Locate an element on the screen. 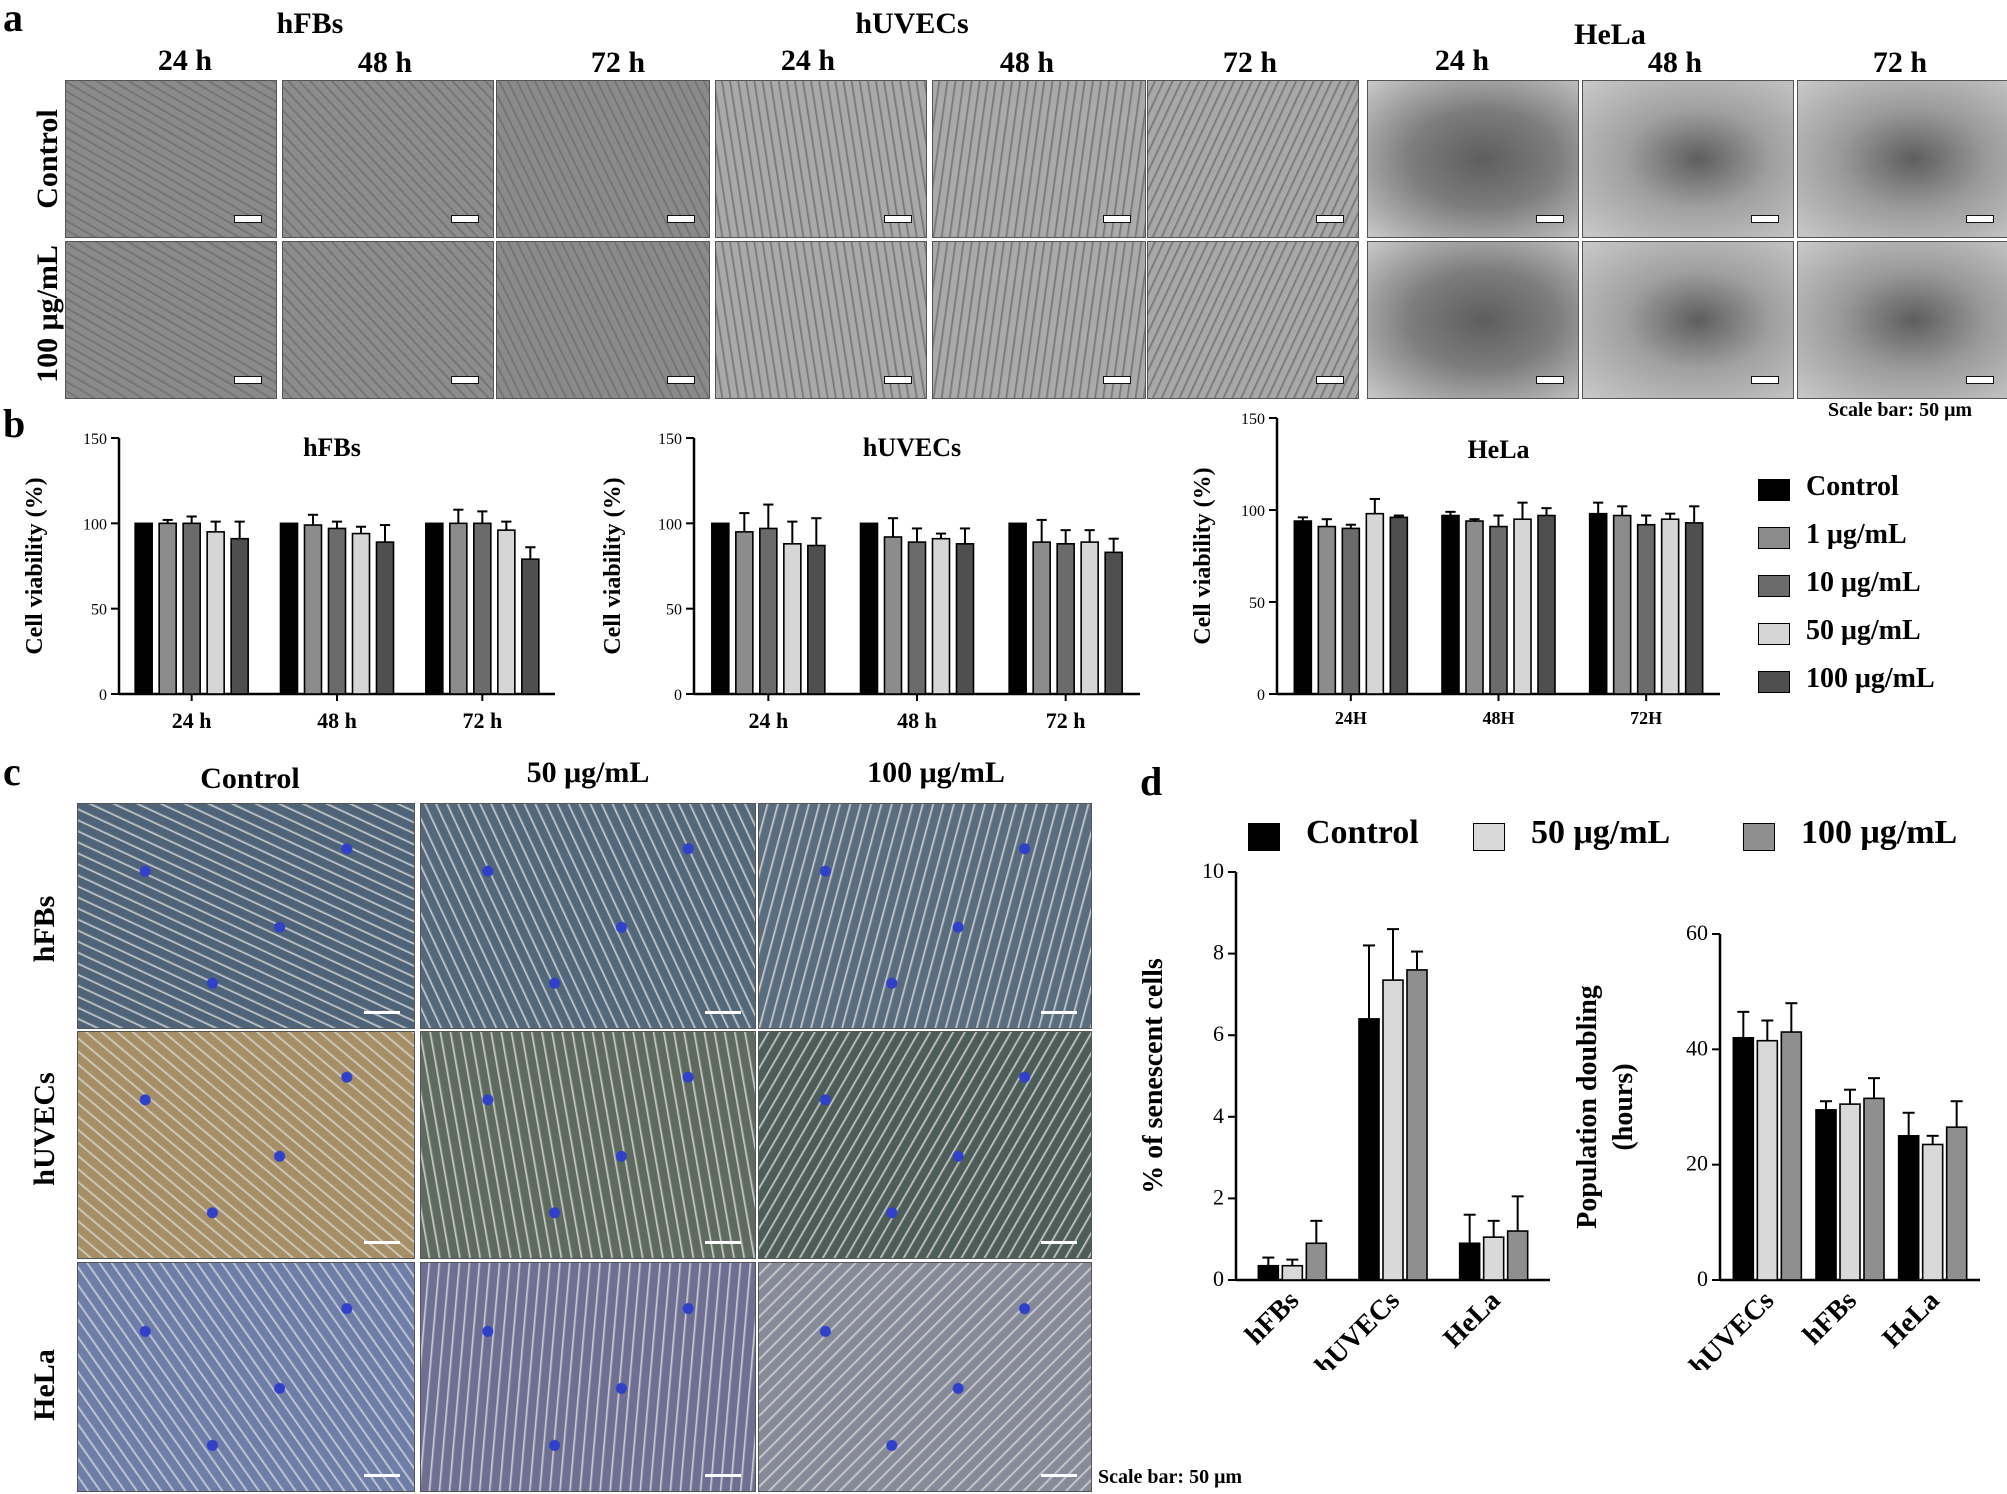 Image resolution: width=2007 pixels, height=1494 pixels. chart-b3: 0 50 100 150 Cell viability (%) HeLa 24H 48H 72H is located at coordinates (1455, 569).